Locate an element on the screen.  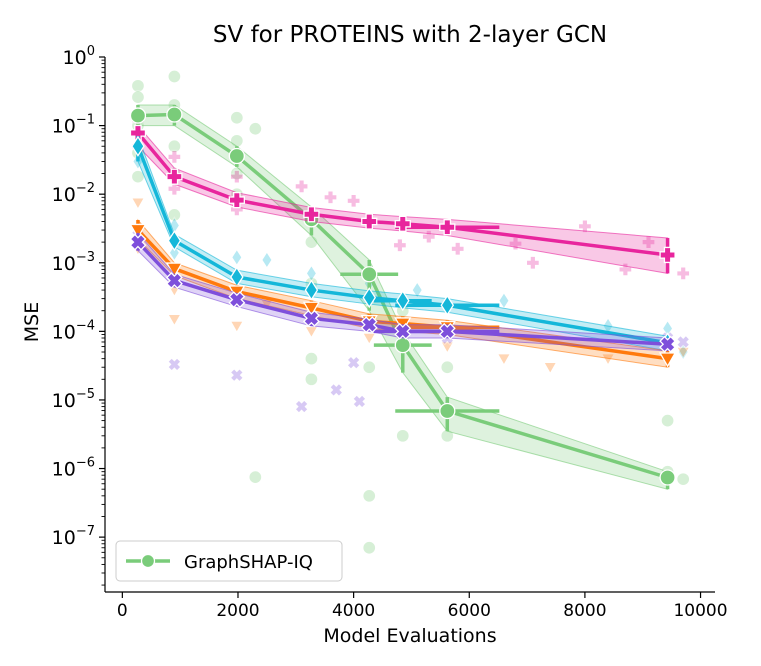
x-axis-label: Model Evaluations is located at coordinates (409, 636).